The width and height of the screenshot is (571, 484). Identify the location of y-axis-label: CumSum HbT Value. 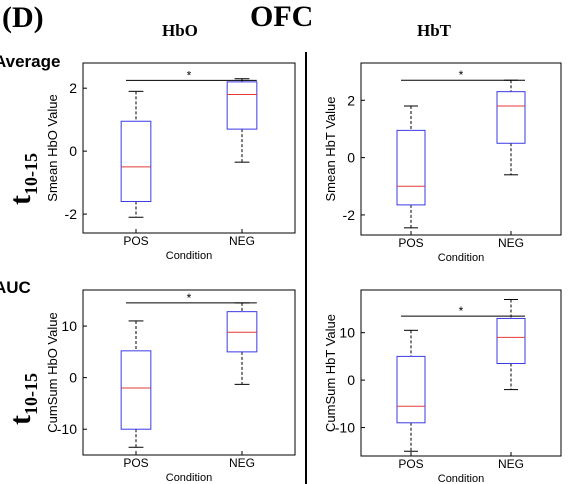
(330, 373).